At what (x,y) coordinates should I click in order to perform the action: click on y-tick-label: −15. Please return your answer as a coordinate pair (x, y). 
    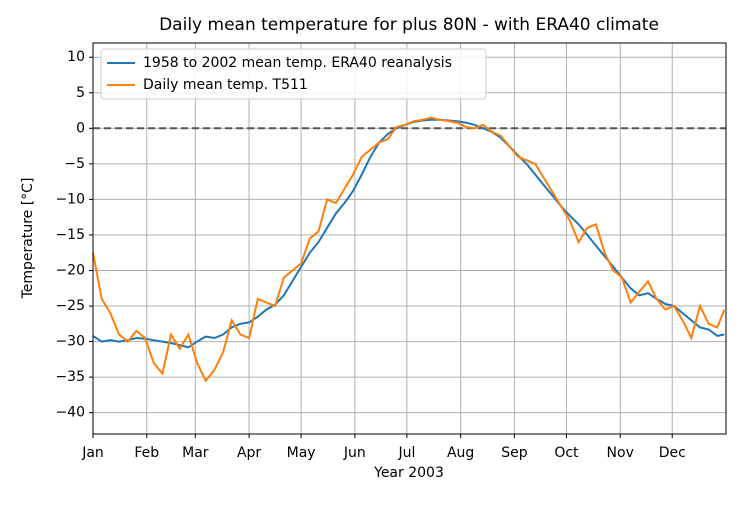
    Looking at the image, I should click on (70, 235).